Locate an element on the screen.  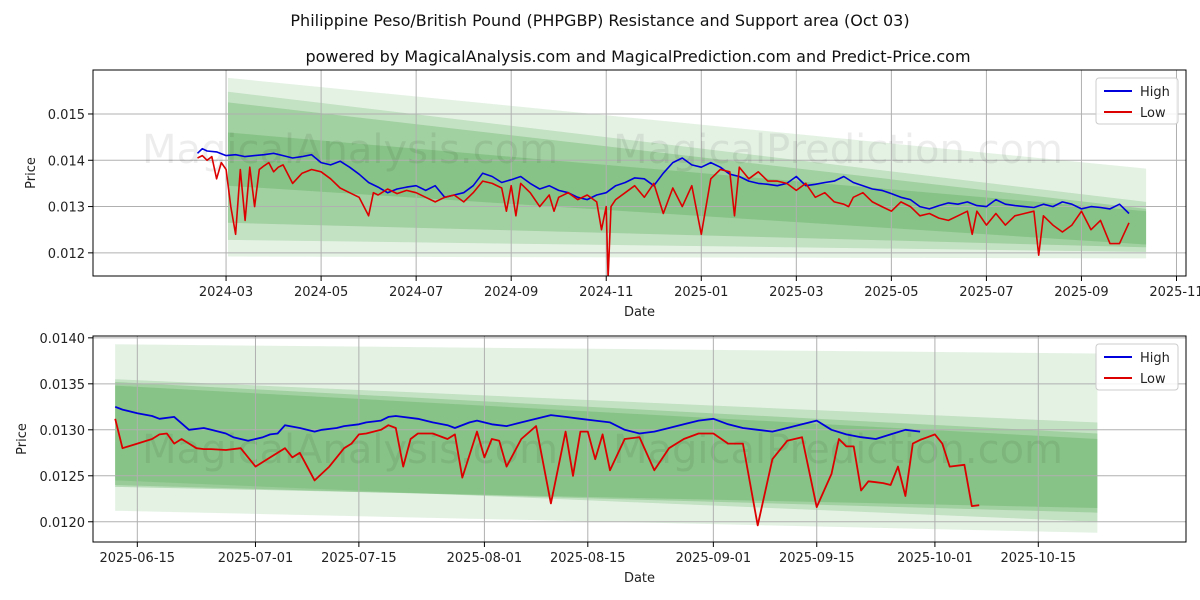
x-tick-label: 2025-10-15 is located at coordinates (1039, 558).